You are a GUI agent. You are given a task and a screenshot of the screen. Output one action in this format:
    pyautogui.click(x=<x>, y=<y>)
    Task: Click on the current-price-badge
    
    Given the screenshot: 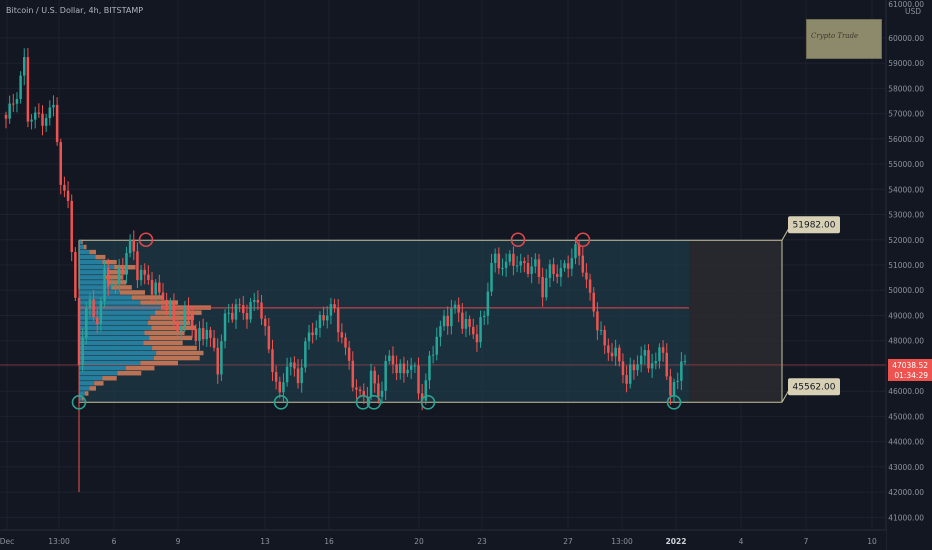 What is the action you would take?
    pyautogui.click(x=910, y=369)
    